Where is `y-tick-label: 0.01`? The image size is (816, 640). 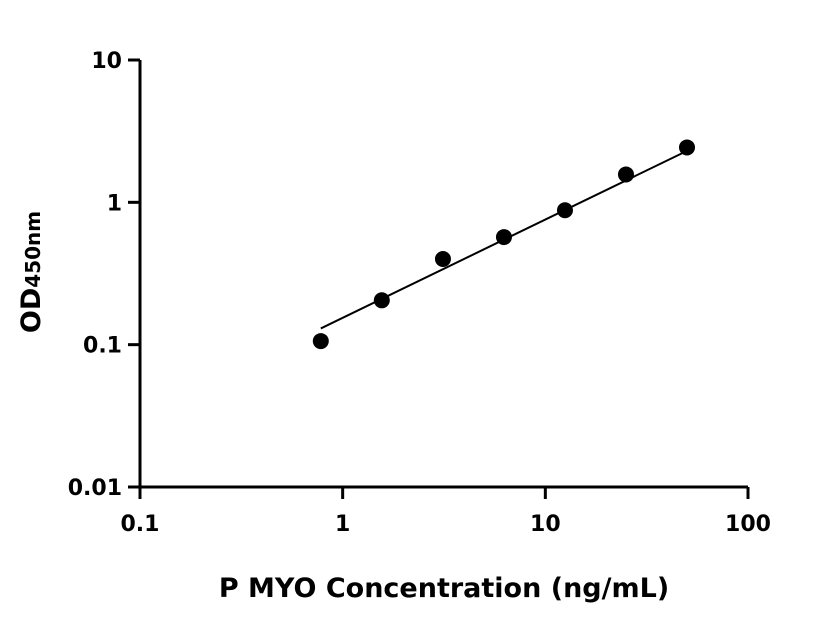 y-tick-label: 0.01 is located at coordinates (95, 488).